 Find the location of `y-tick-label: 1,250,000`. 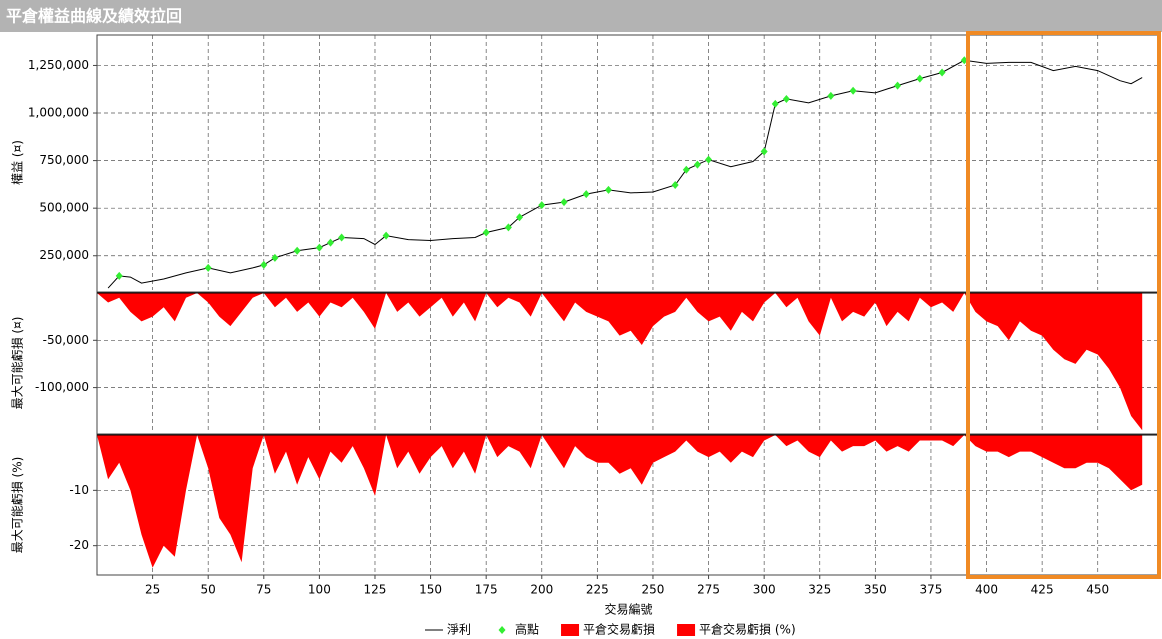

y-tick-label: 1,250,000 is located at coordinates (58, 65).